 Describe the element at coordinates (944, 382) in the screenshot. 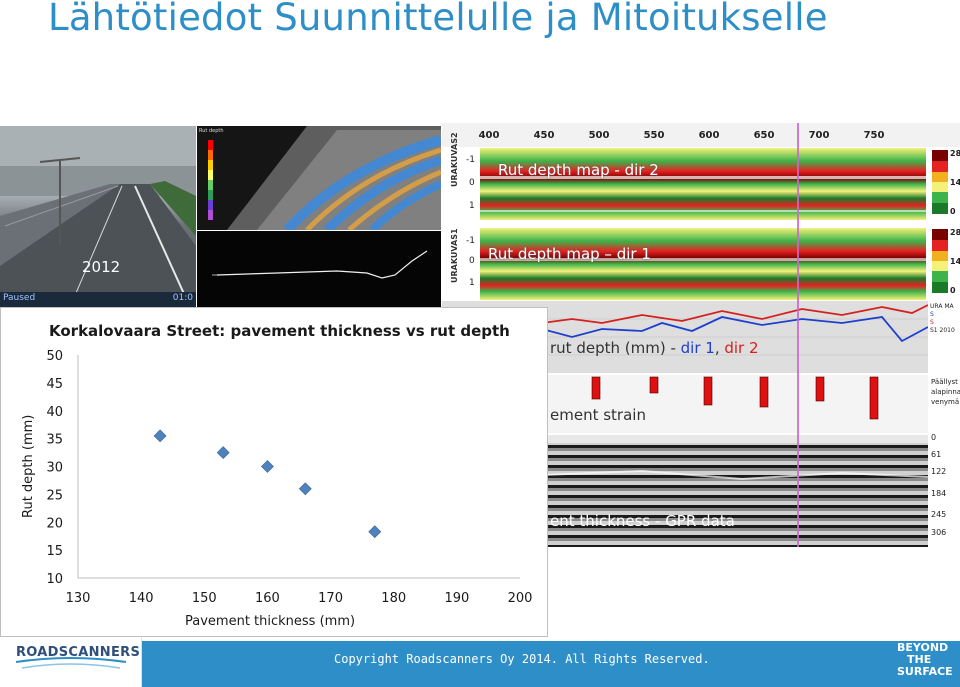

I see `strain-legend-line: Päällyst` at that location.